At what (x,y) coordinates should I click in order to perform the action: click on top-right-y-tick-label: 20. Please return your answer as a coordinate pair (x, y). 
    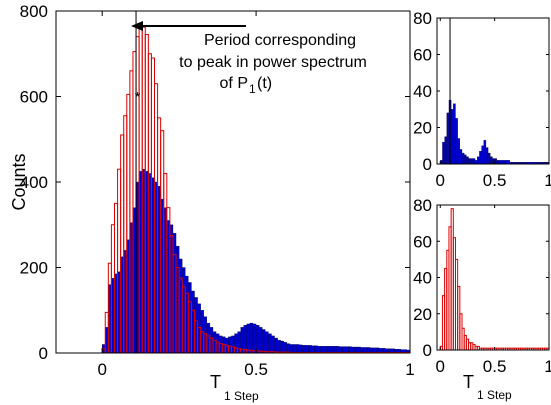
    Looking at the image, I should click on (422, 128).